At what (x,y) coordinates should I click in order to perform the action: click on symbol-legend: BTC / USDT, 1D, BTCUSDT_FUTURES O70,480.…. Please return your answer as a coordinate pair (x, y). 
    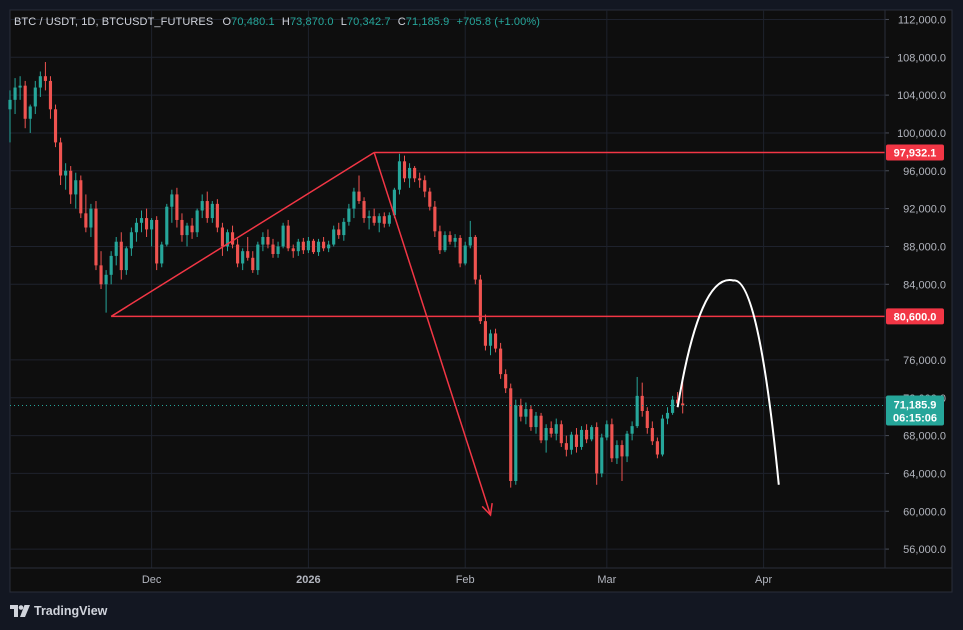
    Looking at the image, I should click on (277, 22).